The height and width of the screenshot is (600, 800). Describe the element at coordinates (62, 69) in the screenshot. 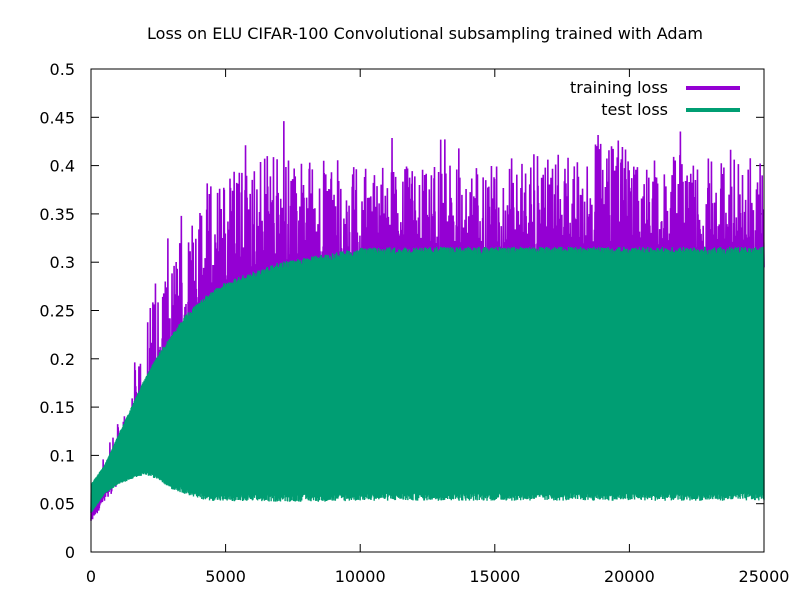

I see `y-tick-label: 0.5` at that location.